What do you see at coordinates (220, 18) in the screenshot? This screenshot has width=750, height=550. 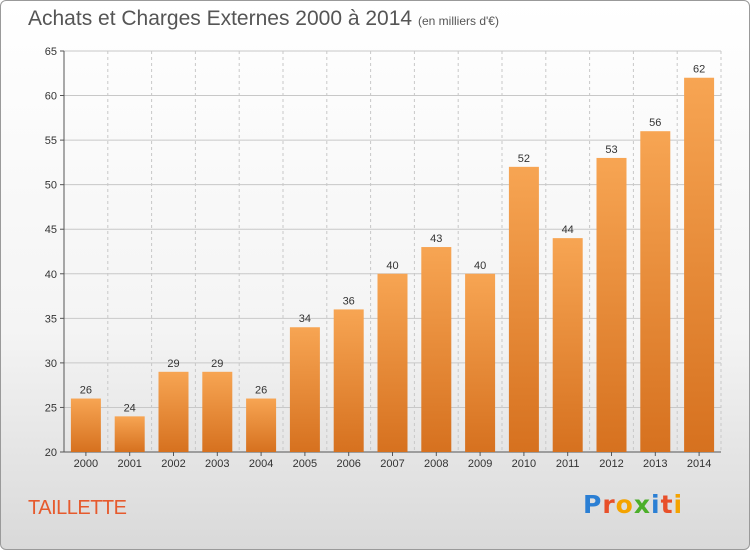 I see `chart-title: Achats et Charges Externes 2000 à 2014` at bounding box center [220, 18].